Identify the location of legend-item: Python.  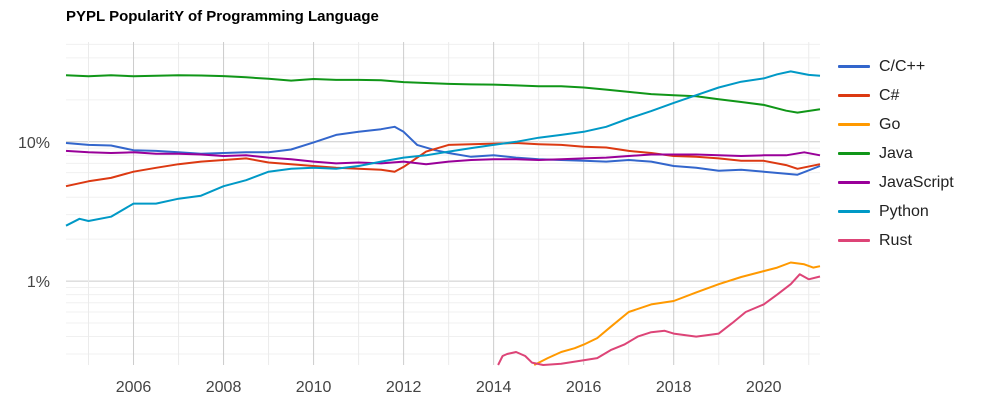
(896, 211).